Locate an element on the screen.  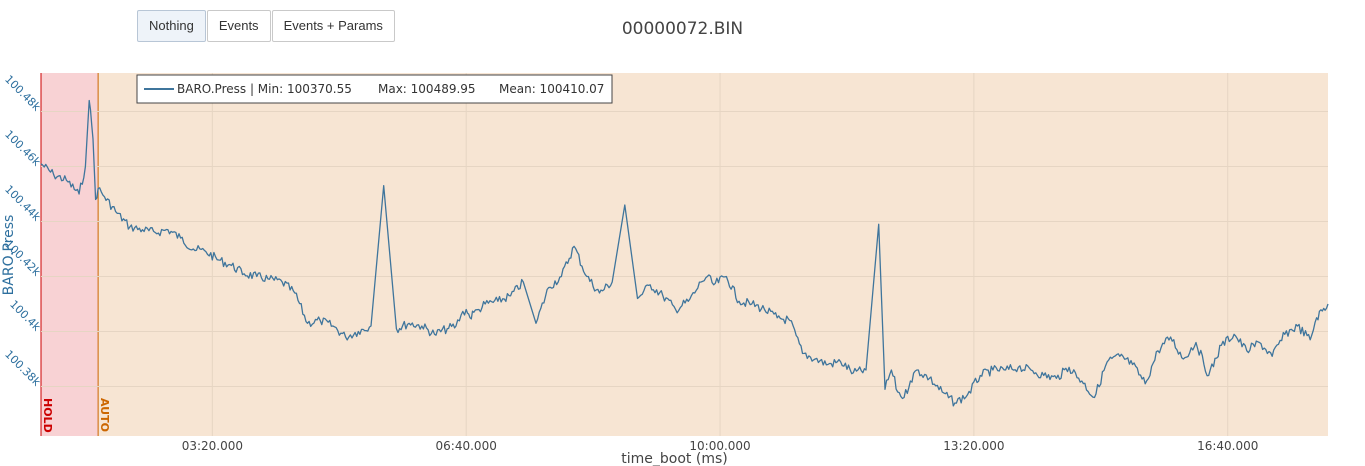
y-tick-label: 100.38k is located at coordinates (22, 368).